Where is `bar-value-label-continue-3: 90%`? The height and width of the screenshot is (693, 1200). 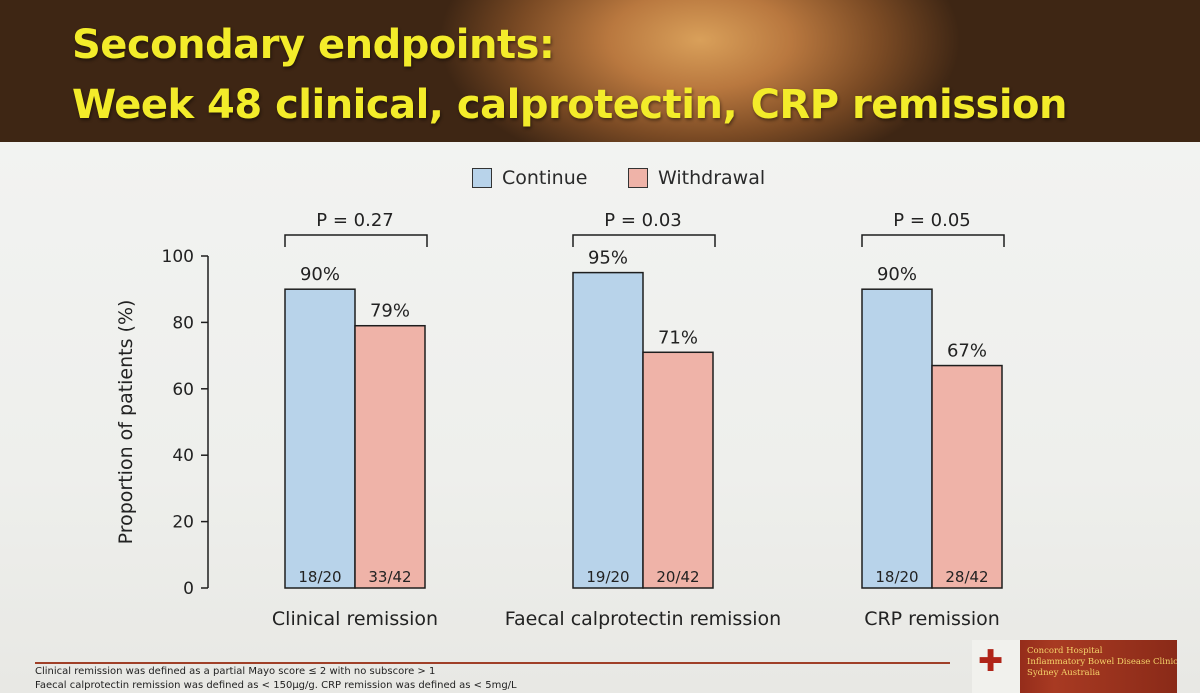
bar-value-label-continue-3: 90% is located at coordinates (897, 274).